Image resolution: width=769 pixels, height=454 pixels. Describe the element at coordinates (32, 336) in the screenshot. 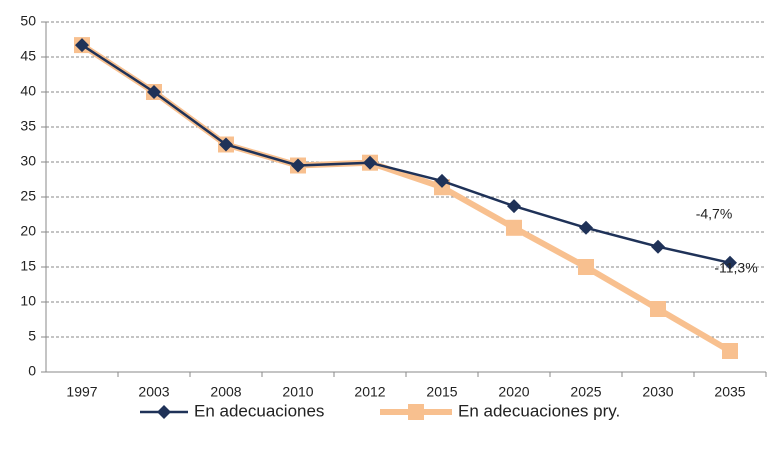

I see `y-tick-label: 5` at that location.